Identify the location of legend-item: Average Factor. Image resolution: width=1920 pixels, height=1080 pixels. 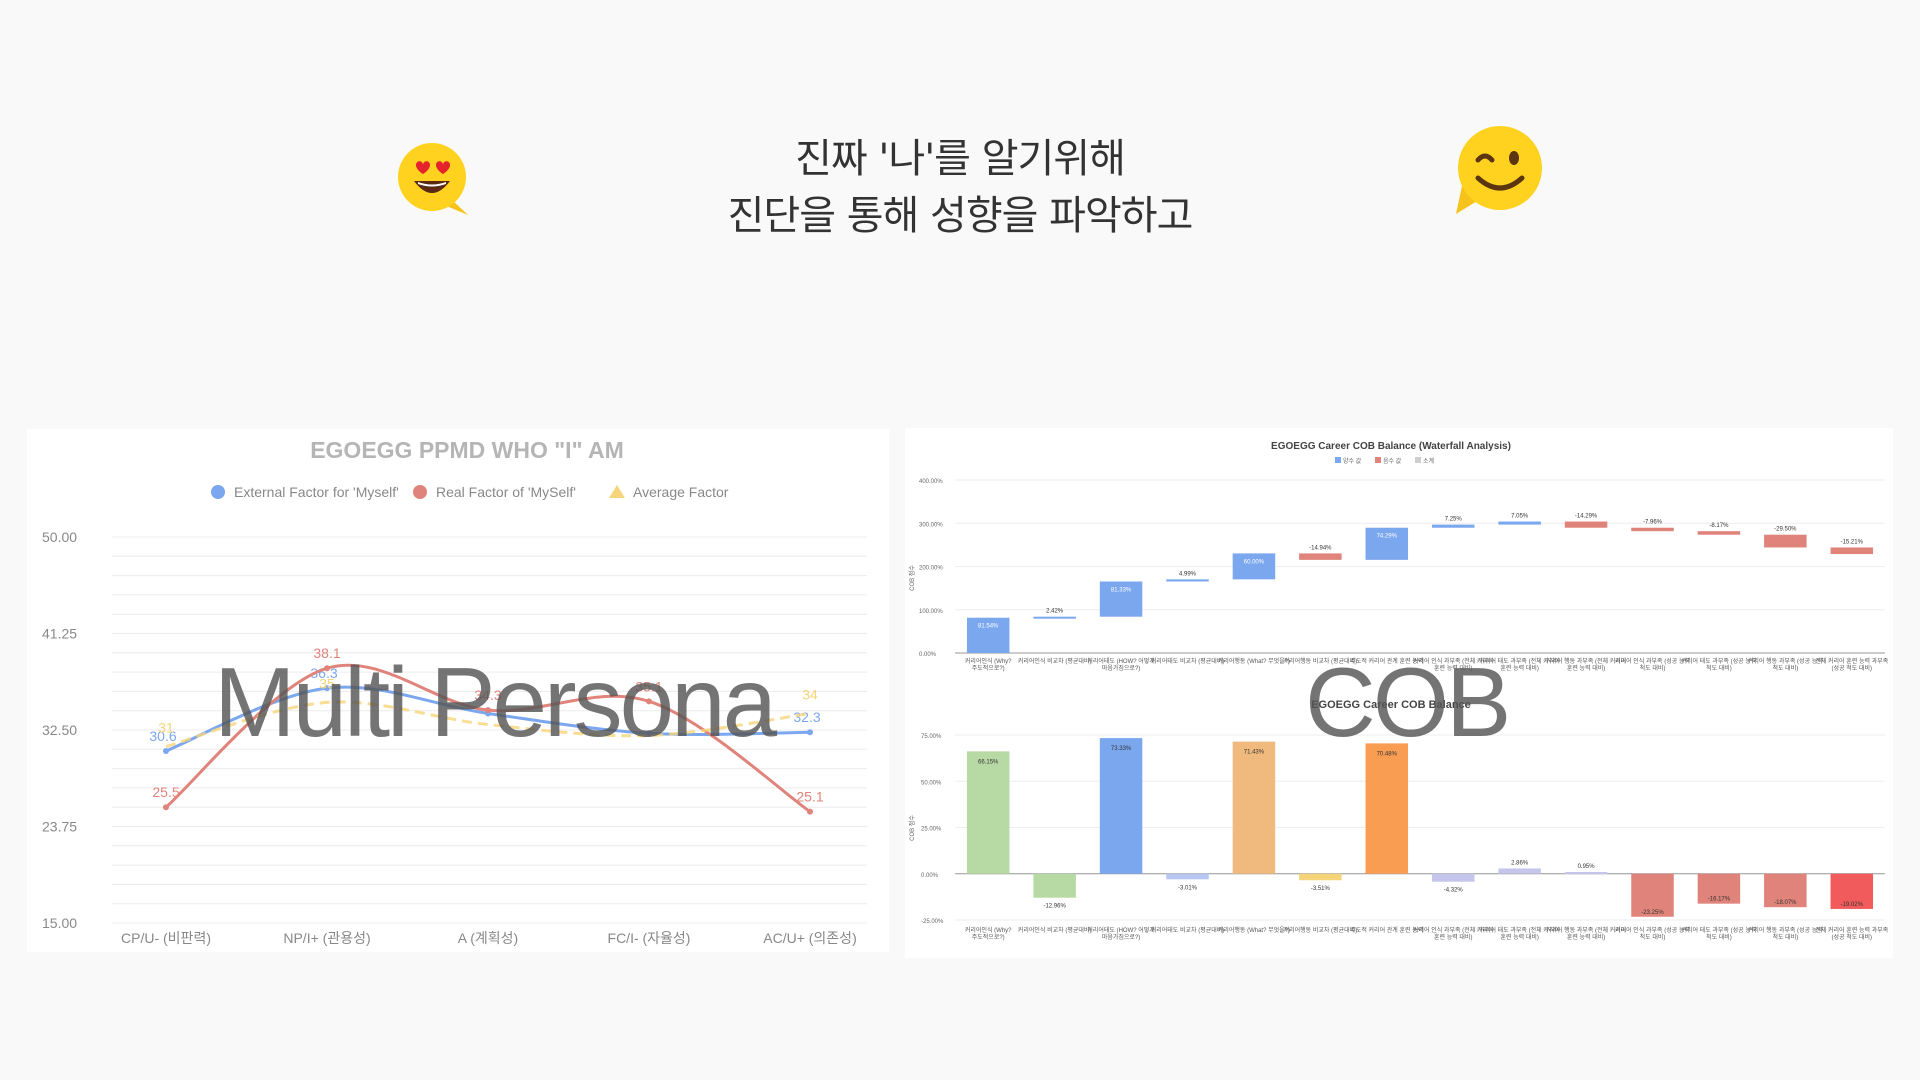
(669, 492).